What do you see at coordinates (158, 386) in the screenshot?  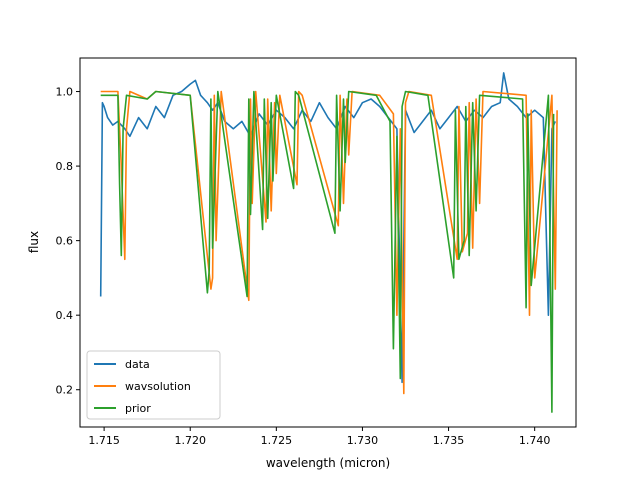 I see `legend-label-wavsolution: wavsolution` at bounding box center [158, 386].